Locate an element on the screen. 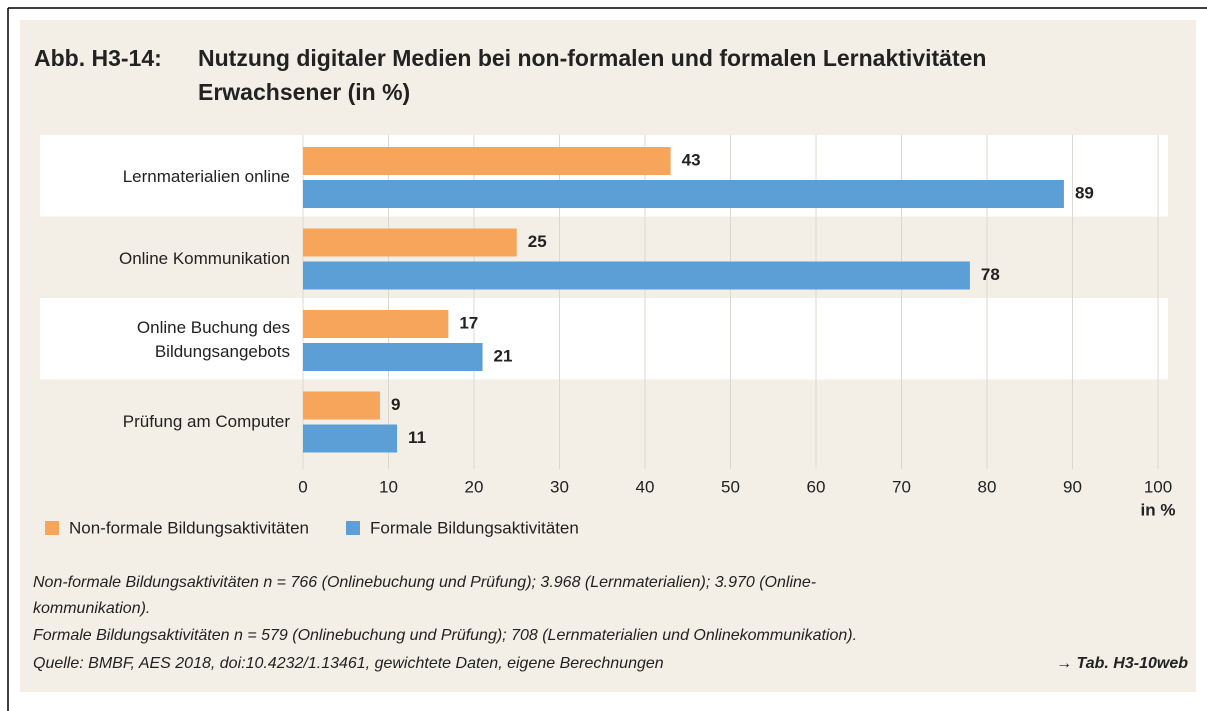  value-label: 89 is located at coordinates (1084, 192).